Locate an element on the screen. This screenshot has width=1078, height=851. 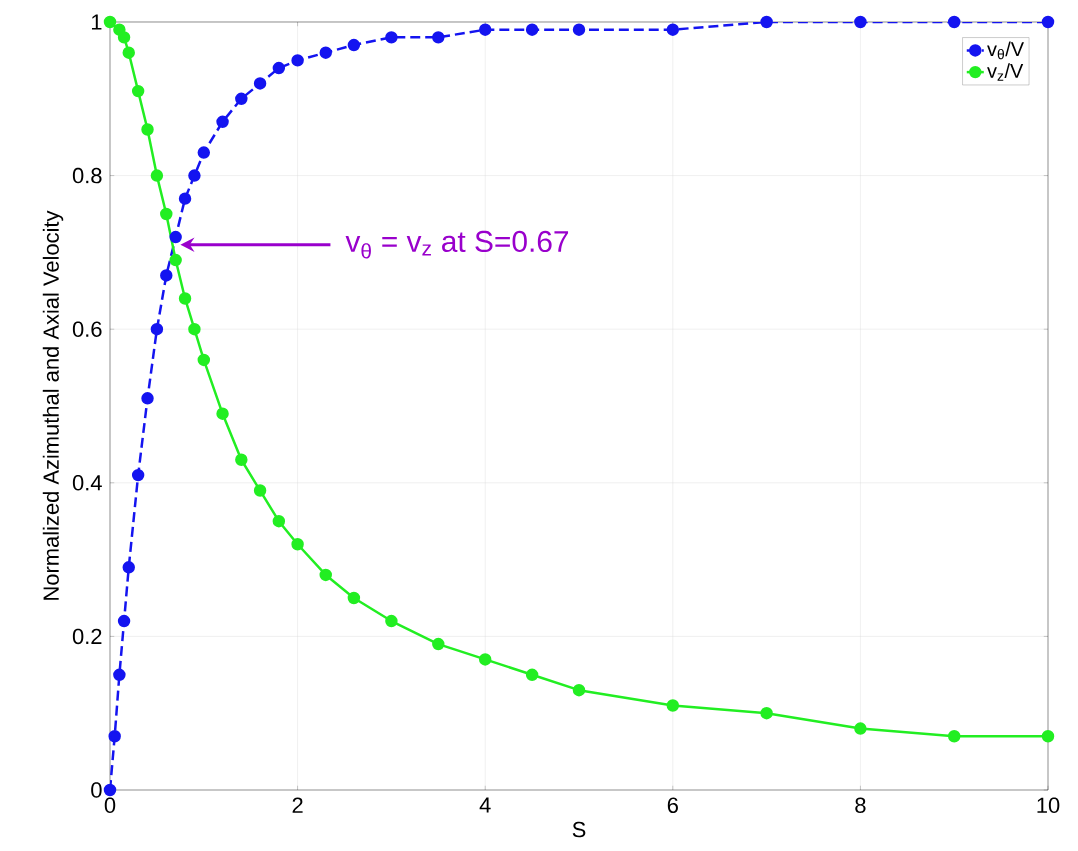
x-tick-label: 4 is located at coordinates (485, 805).